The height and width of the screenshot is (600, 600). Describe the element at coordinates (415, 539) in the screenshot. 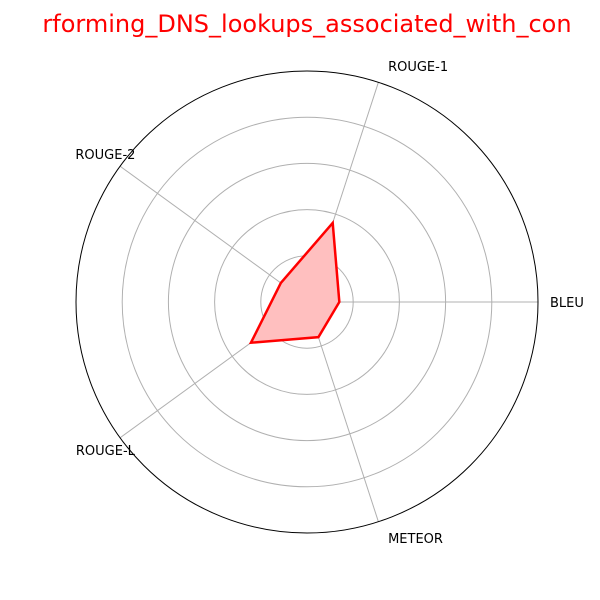

I see `axis-label-meteor: METEOR` at that location.